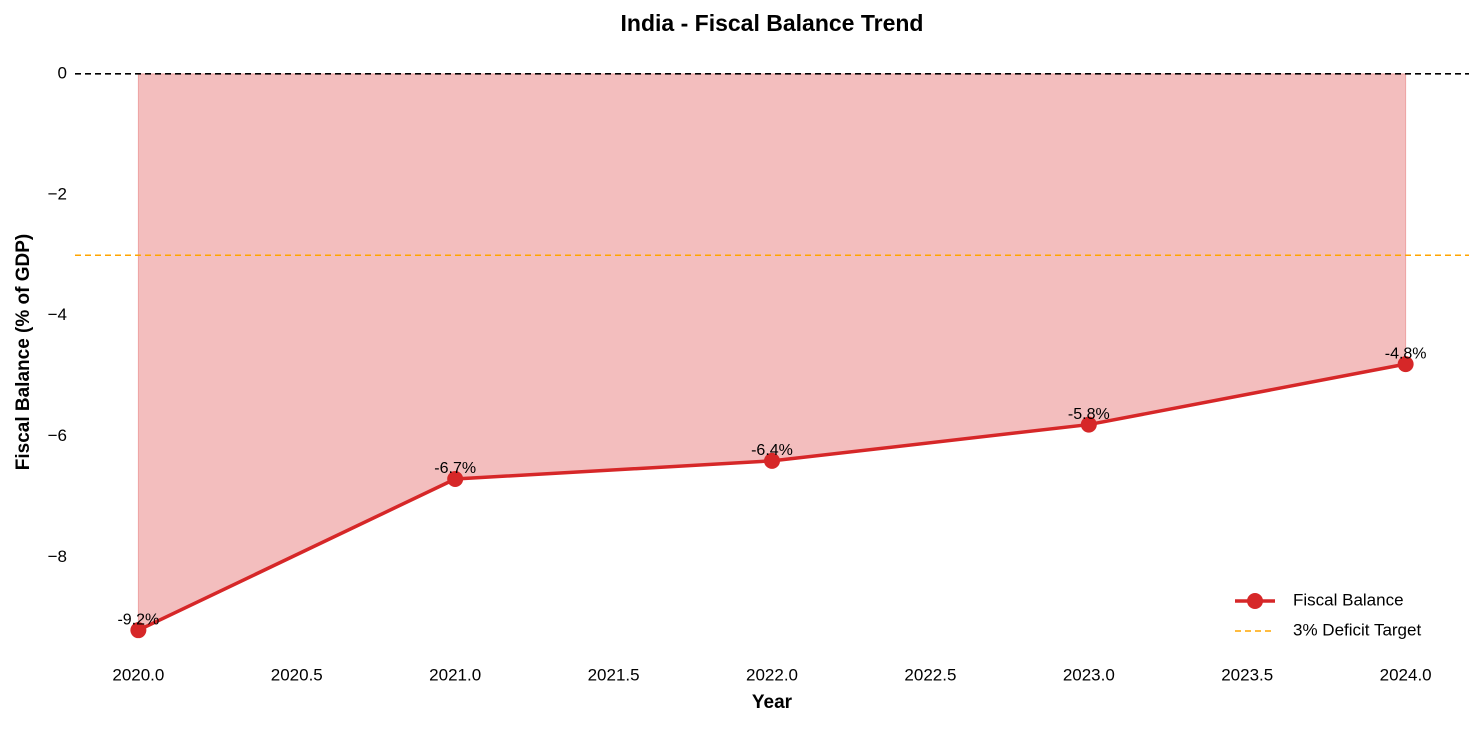 This screenshot has width=1484, height=729. What do you see at coordinates (57, 435) in the screenshot?
I see `y-tick-label: −6` at bounding box center [57, 435].